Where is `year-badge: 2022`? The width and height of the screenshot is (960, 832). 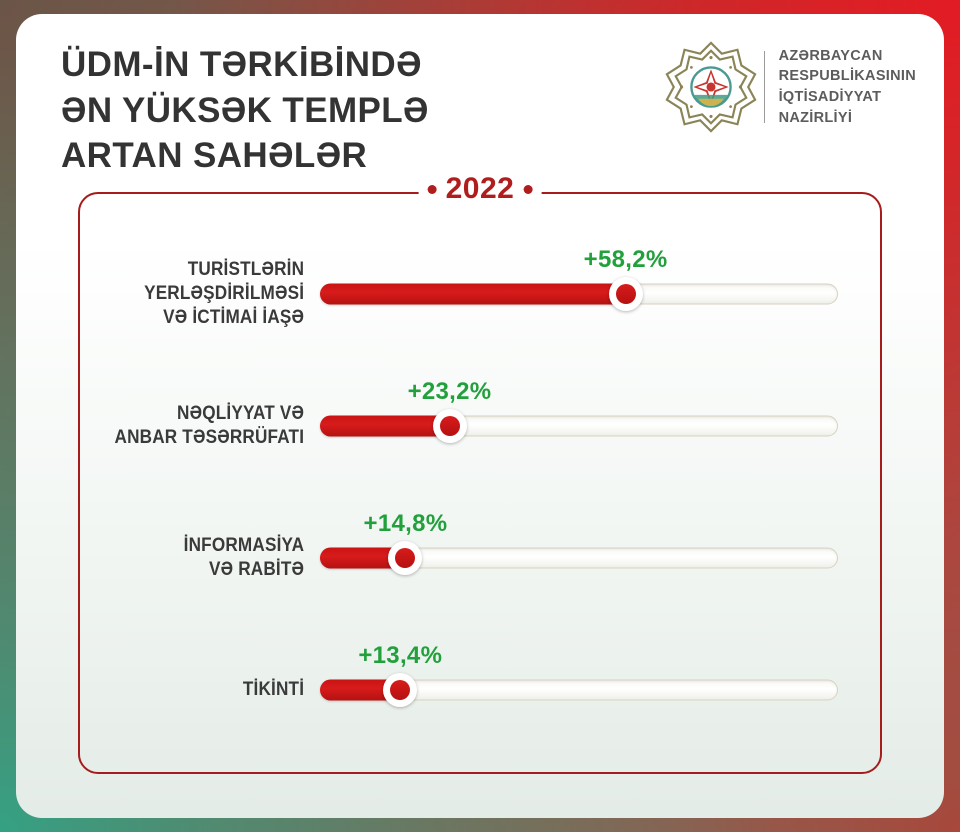
year-badge: 2022 is located at coordinates (480, 188).